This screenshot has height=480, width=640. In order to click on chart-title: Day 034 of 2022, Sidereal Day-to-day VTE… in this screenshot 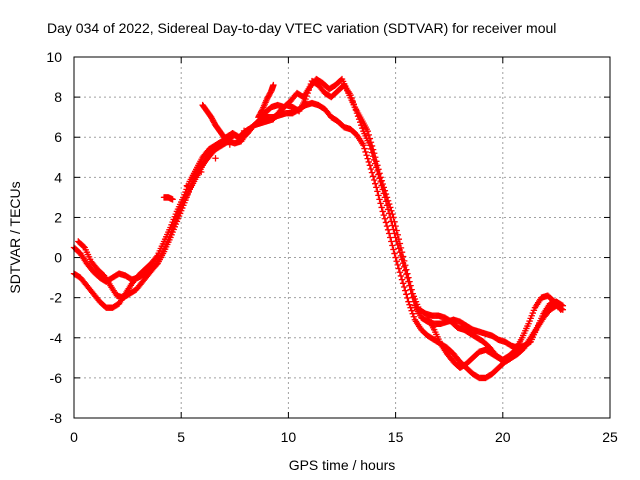, I will do `click(301, 28)`.